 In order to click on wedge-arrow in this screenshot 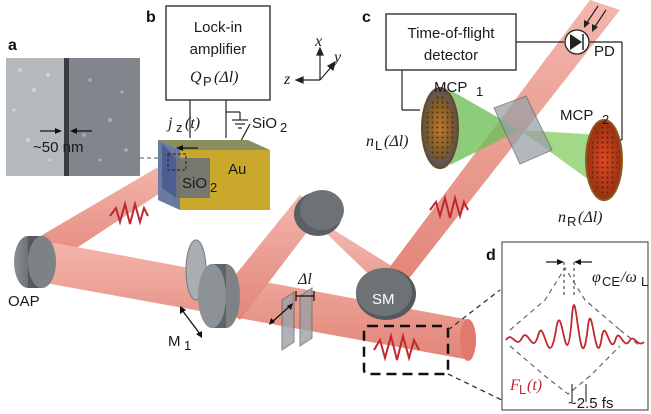, I will do `click(281, 314)`.